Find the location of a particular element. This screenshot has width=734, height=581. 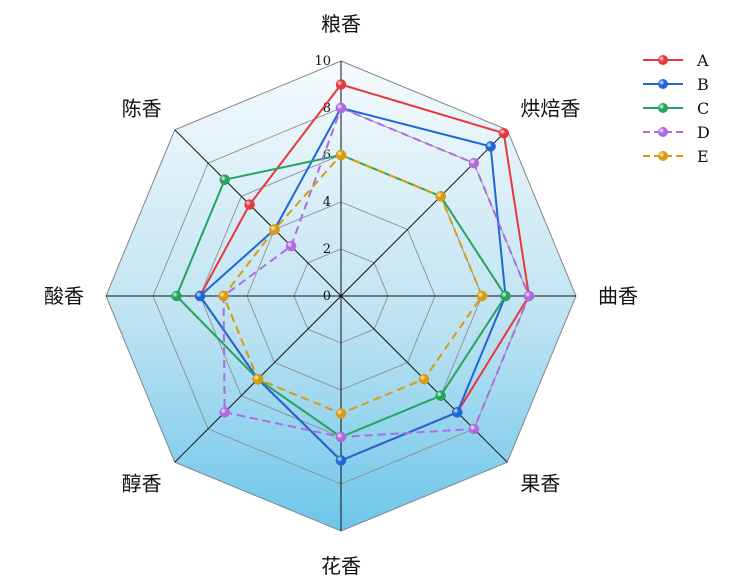

axis-label: 烘焙香 is located at coordinates (550, 109).